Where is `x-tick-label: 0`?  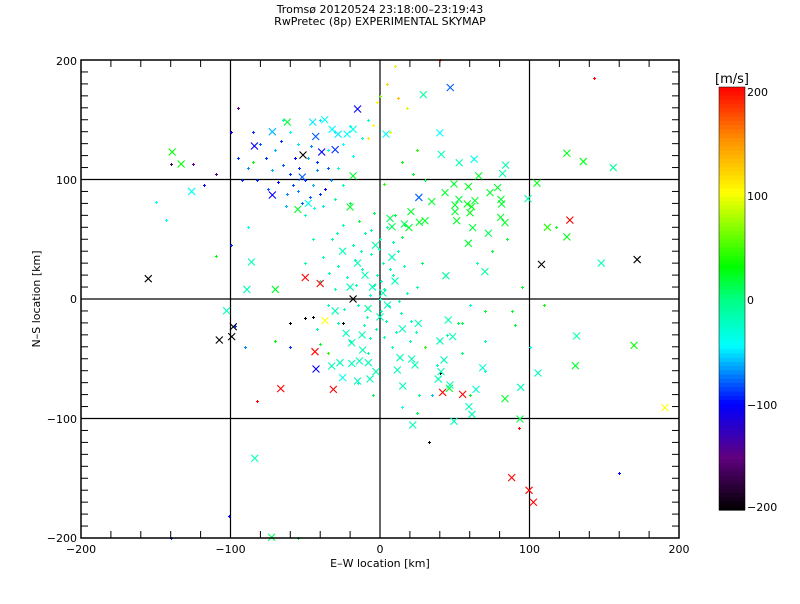 x-tick-label: 0 is located at coordinates (380, 549).